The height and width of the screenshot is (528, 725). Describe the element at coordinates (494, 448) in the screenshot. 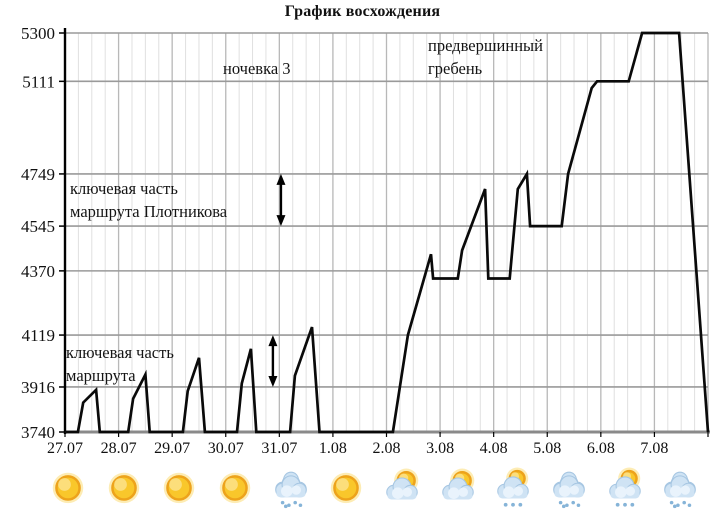

I see `svg-text: 4.08` at that location.